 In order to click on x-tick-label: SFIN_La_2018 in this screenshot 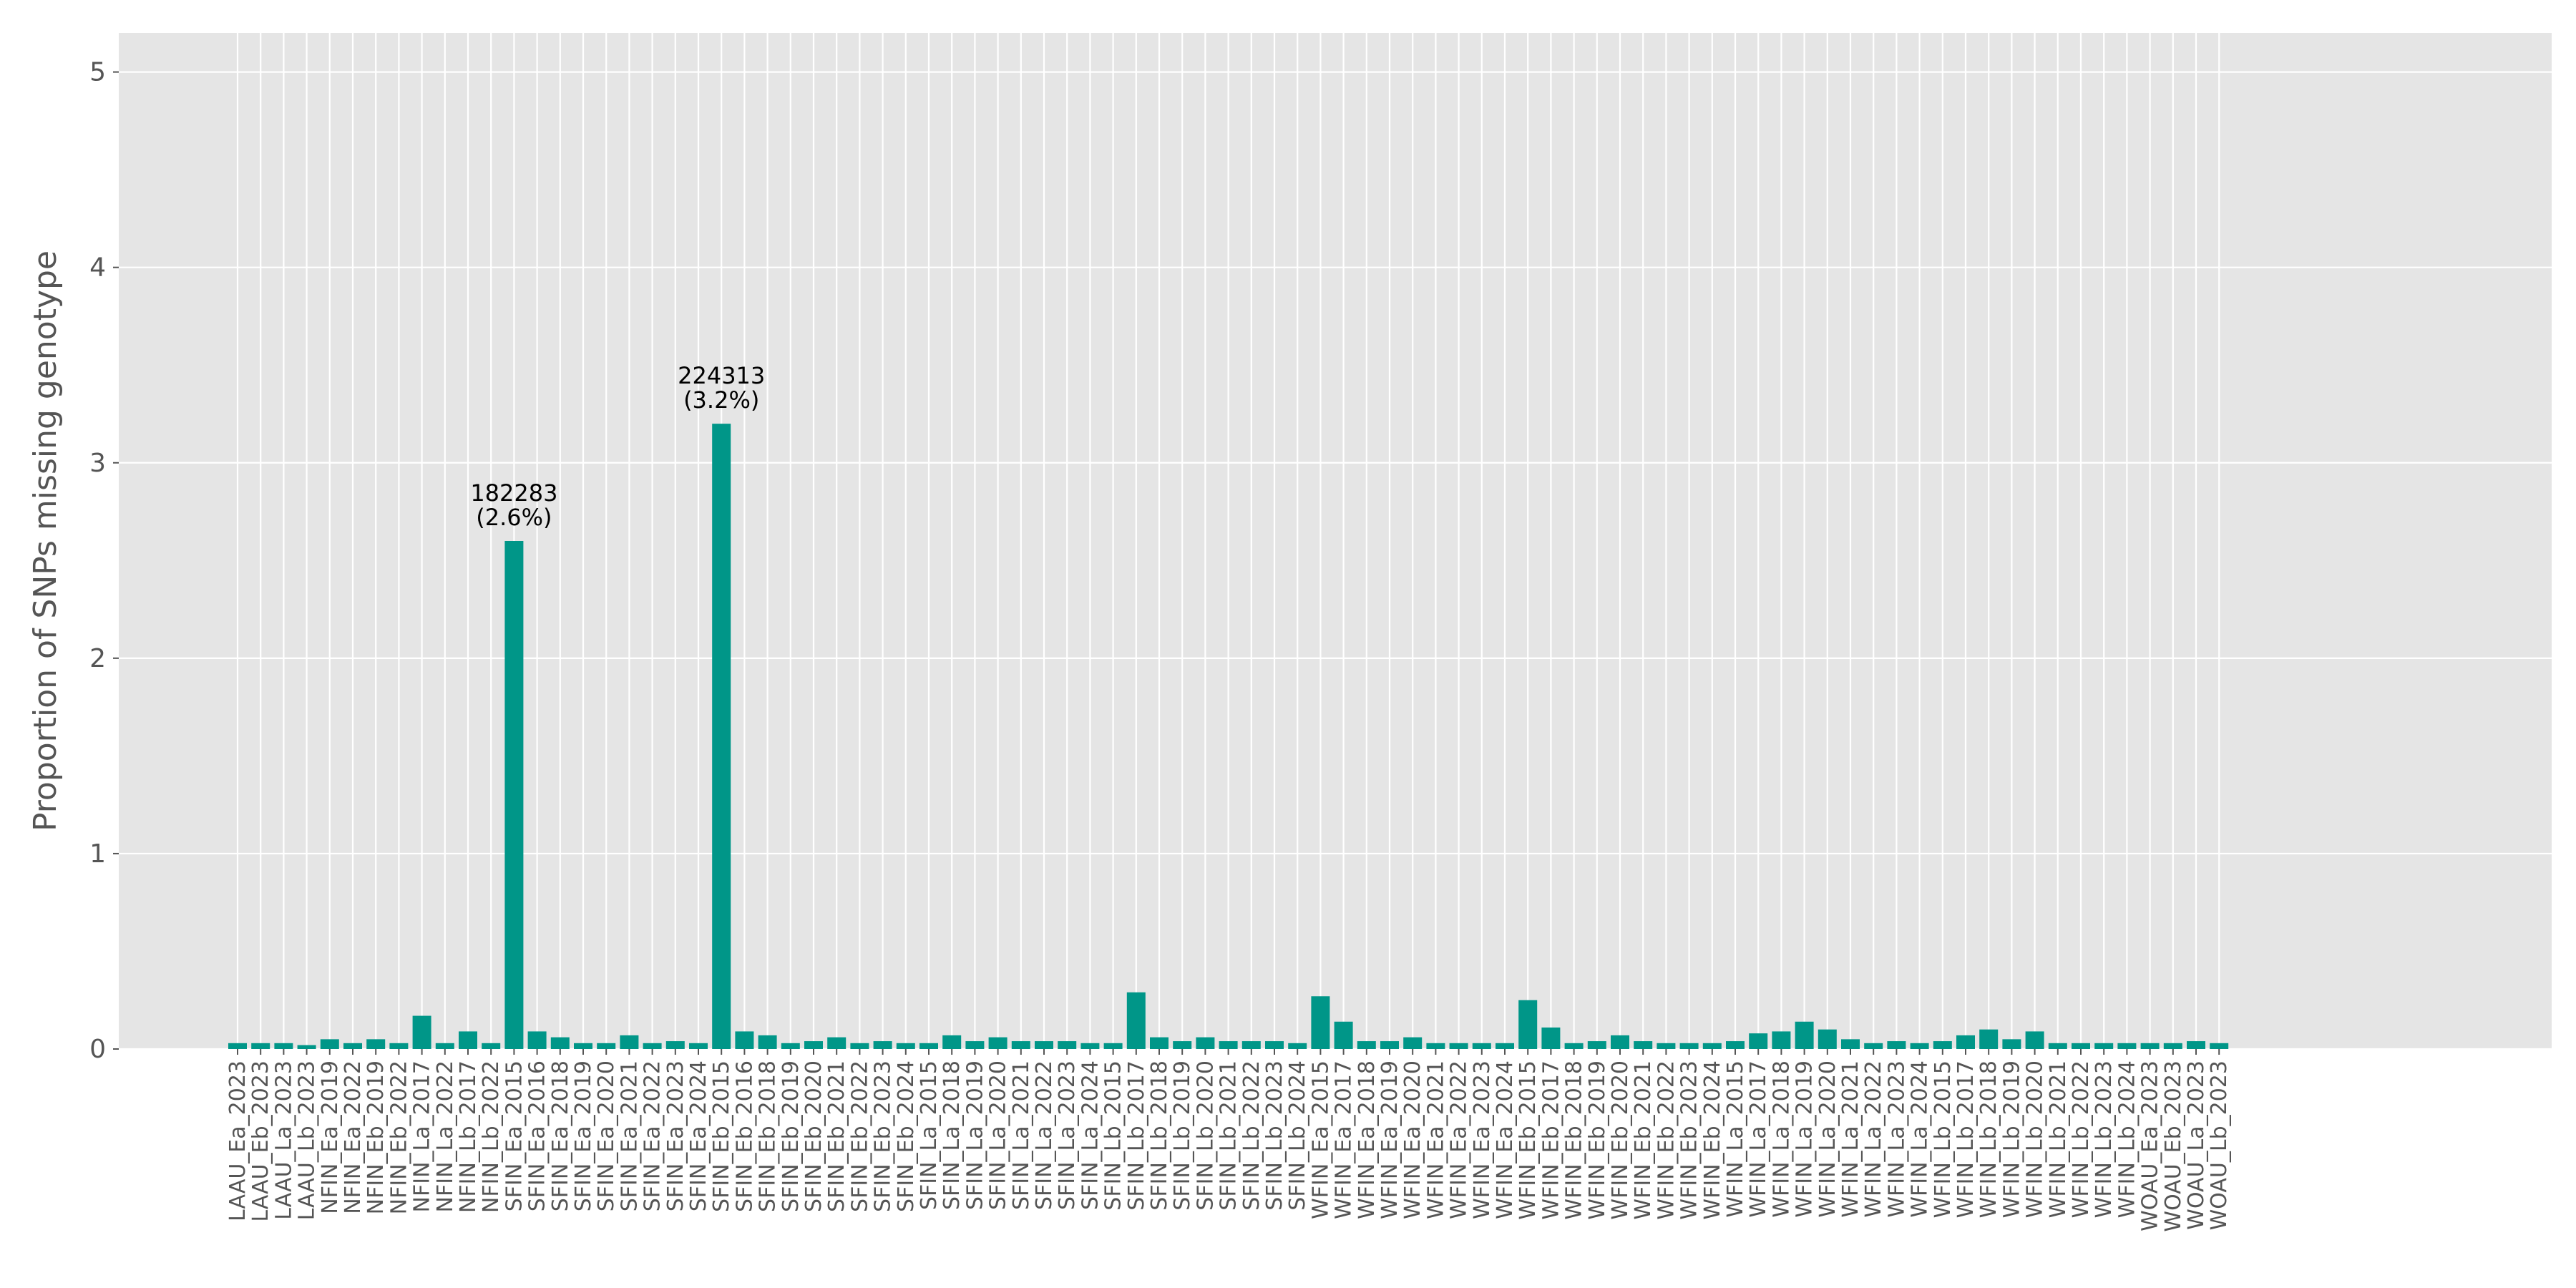, I will do `click(952, 1135)`.